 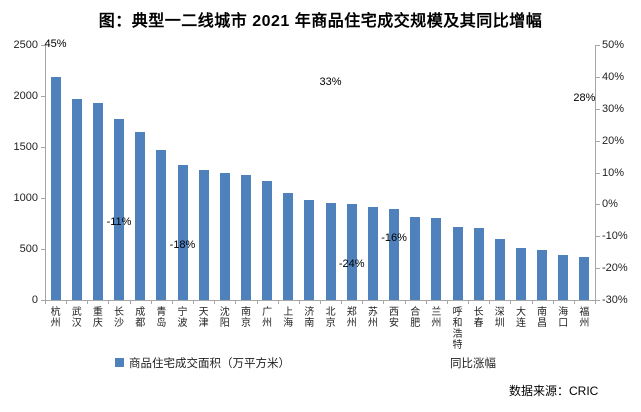 I want to click on x-axis-label-合肥: 合 肥, so click(x=415, y=318).